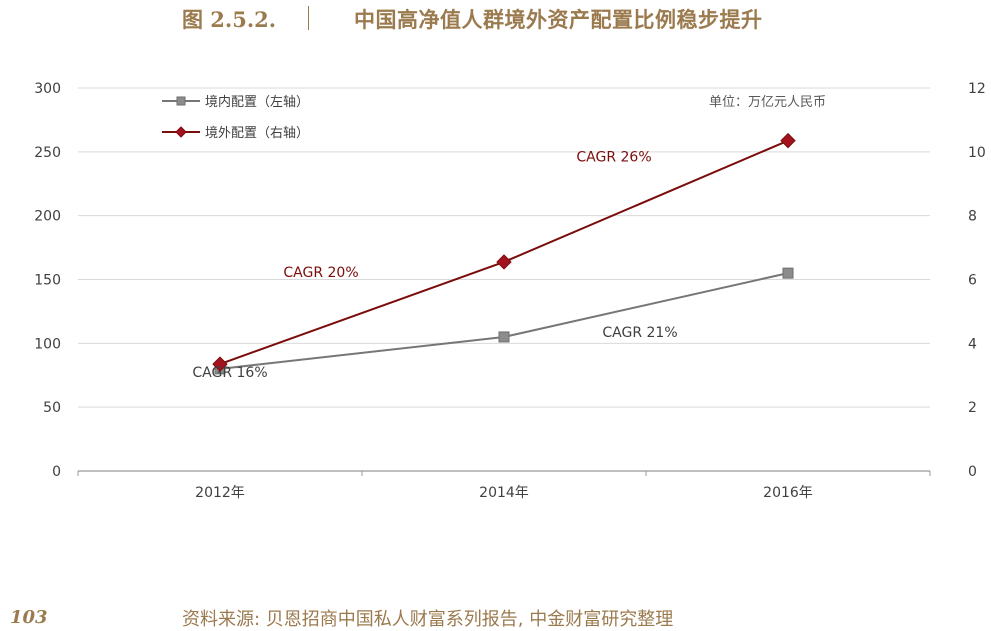  I want to click on cagr-label: CAGR 20%, so click(320, 273).